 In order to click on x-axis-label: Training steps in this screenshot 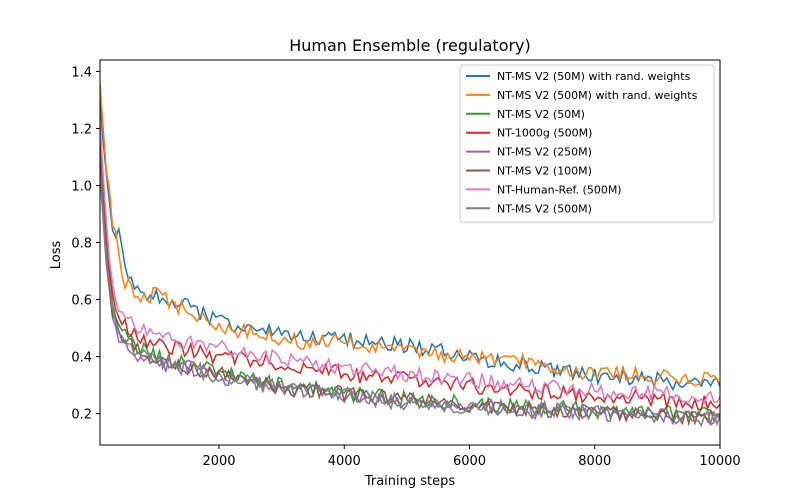, I will do `click(410, 481)`.